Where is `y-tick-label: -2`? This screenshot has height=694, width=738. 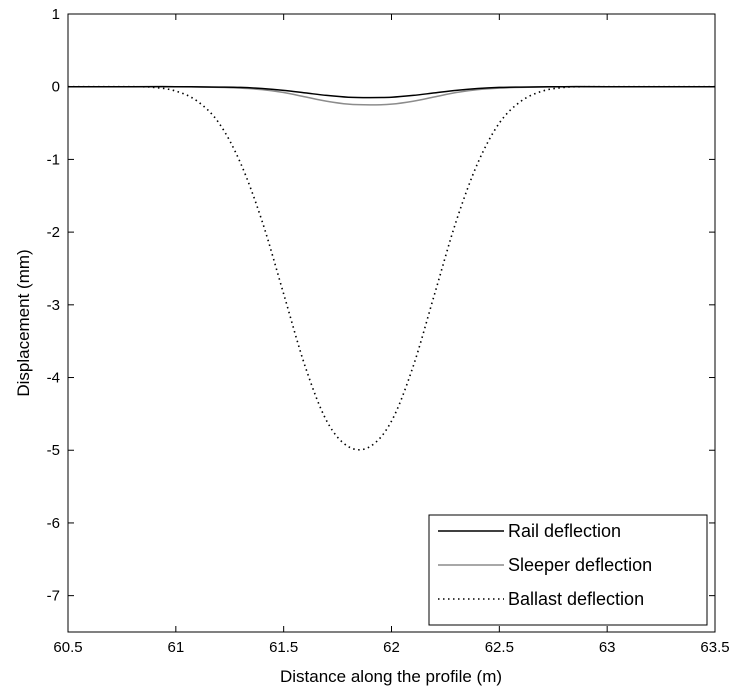
y-tick-label: -2 is located at coordinates (53, 232).